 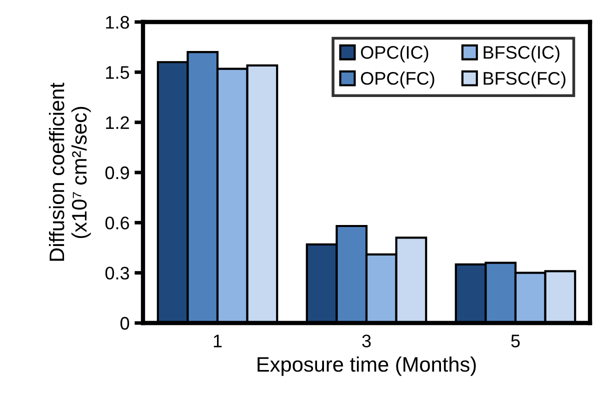 I want to click on x-tick-label: 3, so click(x=366, y=341).